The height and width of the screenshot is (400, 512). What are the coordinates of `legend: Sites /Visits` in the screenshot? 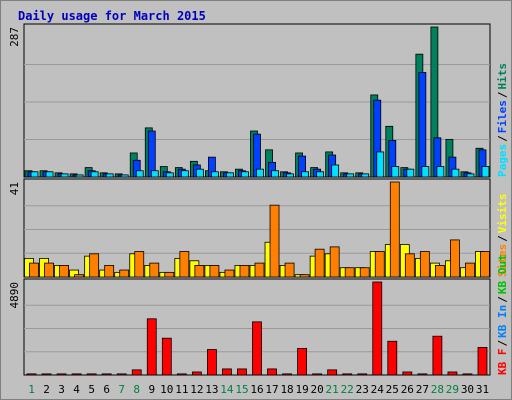 It's located at (502, 236).